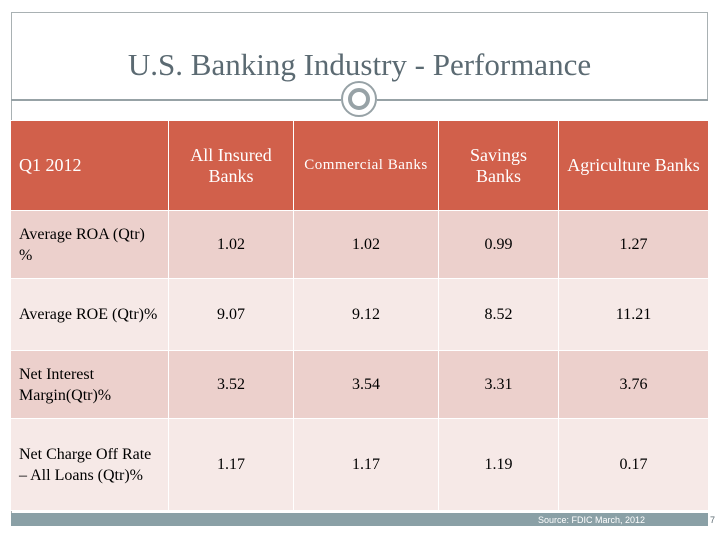 The width and height of the screenshot is (720, 540). I want to click on table-cell: 8.52, so click(498, 314).